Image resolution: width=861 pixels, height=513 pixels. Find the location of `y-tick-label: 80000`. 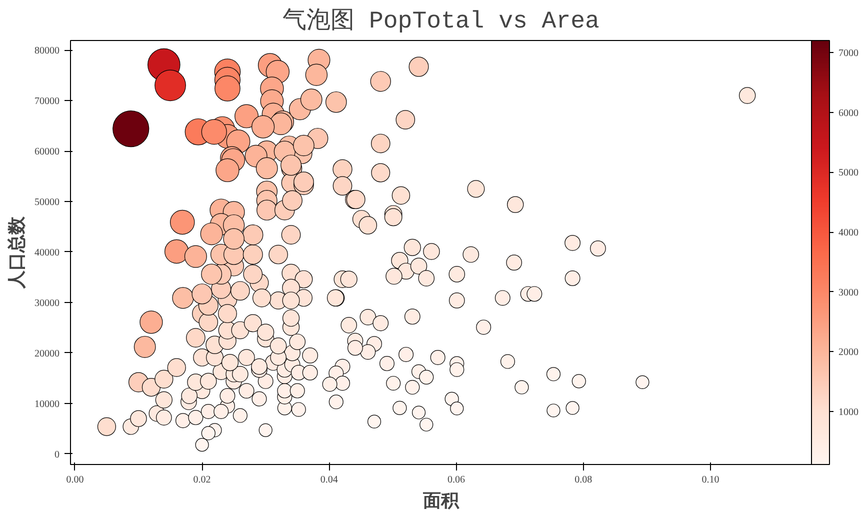

y-tick-label: 80000 is located at coordinates (47, 51).